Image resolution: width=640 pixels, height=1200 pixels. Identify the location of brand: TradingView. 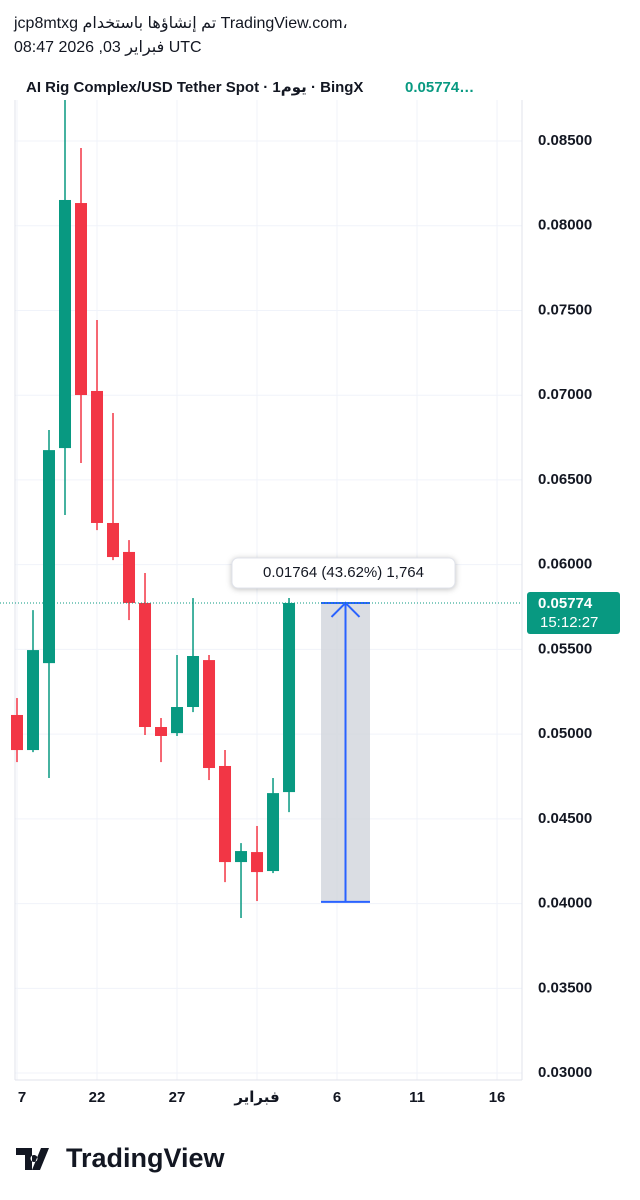
(146, 1158).